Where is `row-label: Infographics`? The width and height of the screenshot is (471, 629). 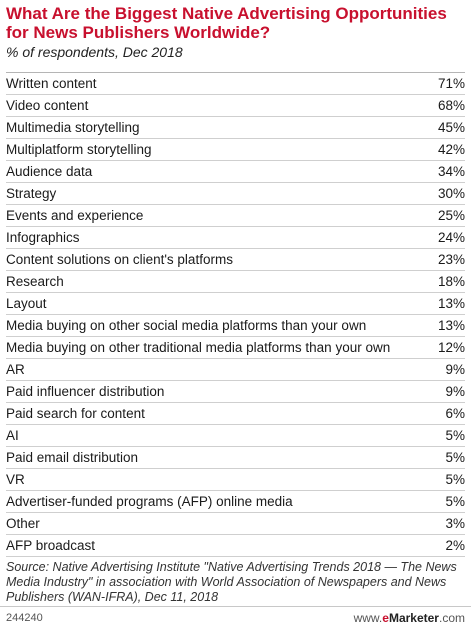
row-label: Infographics is located at coordinates (43, 237).